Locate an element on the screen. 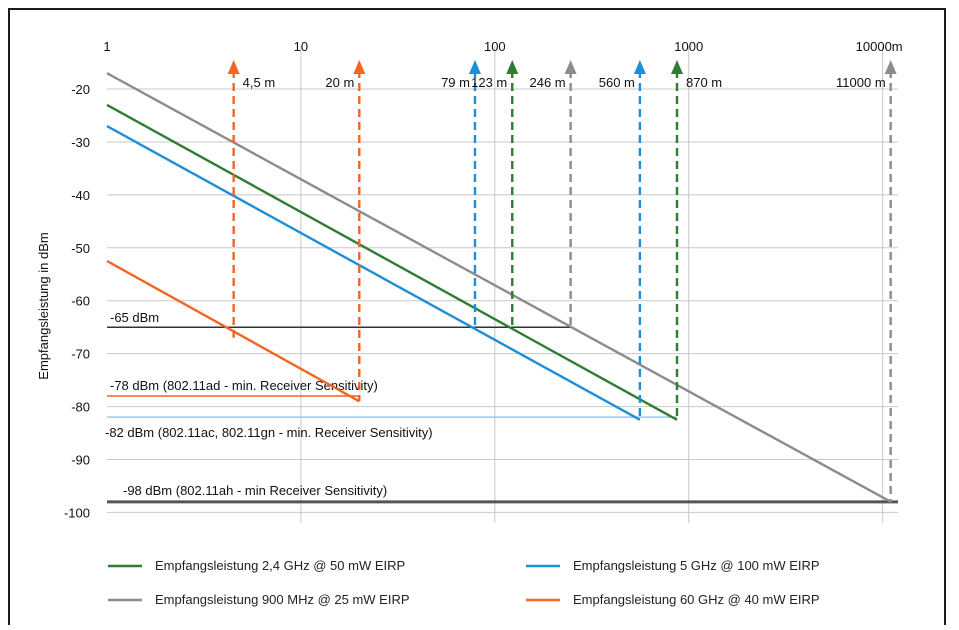 This screenshot has height=630, width=959. legend-label: Empfangsleistung 900 MHz @ 25 mW EIRP is located at coordinates (282, 599).